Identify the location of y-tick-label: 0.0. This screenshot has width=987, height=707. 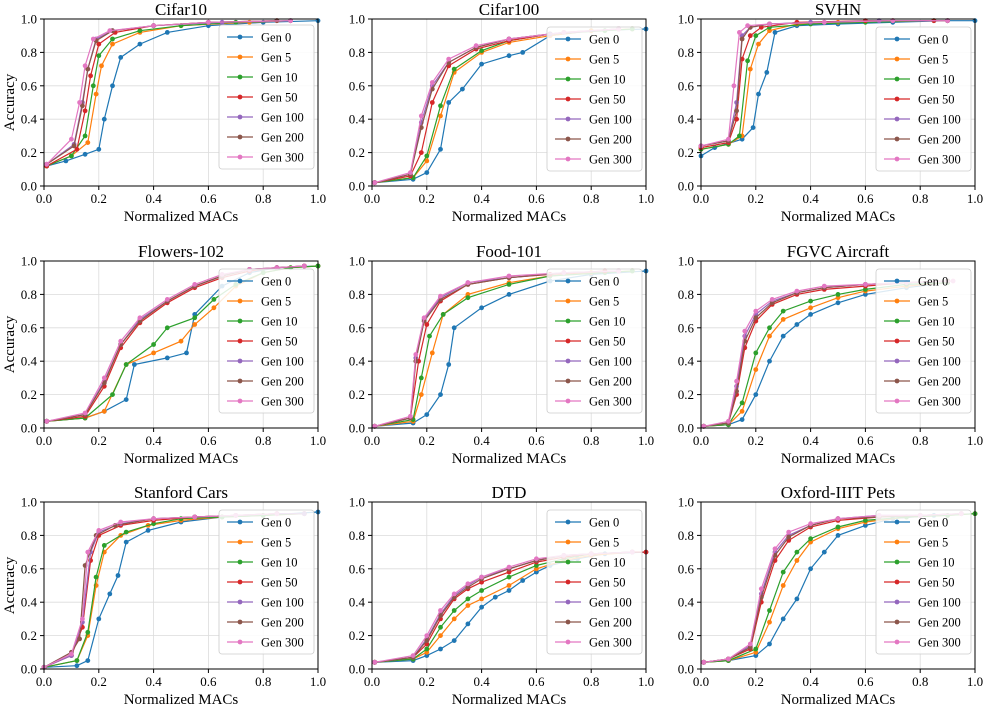
(686, 186).